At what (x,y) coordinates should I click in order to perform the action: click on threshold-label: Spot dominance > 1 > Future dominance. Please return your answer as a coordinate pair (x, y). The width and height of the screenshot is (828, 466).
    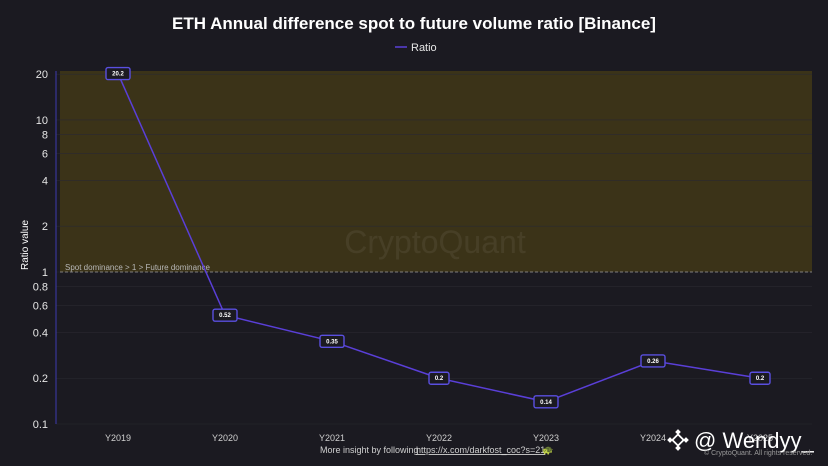
    Looking at the image, I should click on (138, 267).